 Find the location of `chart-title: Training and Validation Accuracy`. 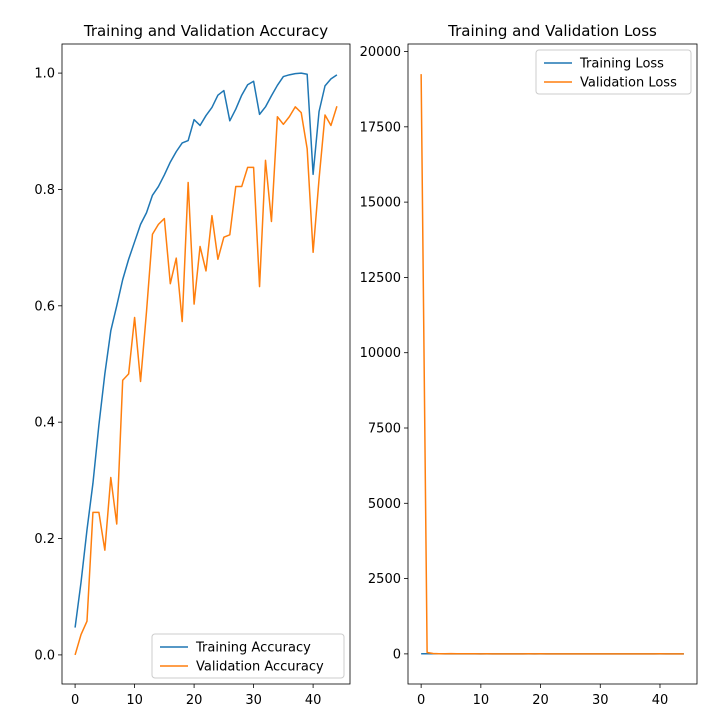

chart-title: Training and Validation Accuracy is located at coordinates (205, 31).